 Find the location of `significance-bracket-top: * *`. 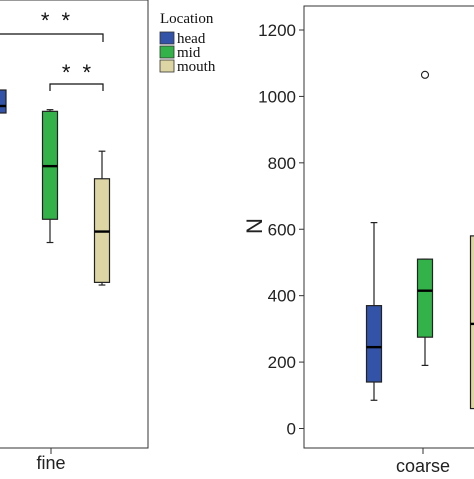

significance-bracket-top: * * is located at coordinates (51, 25).